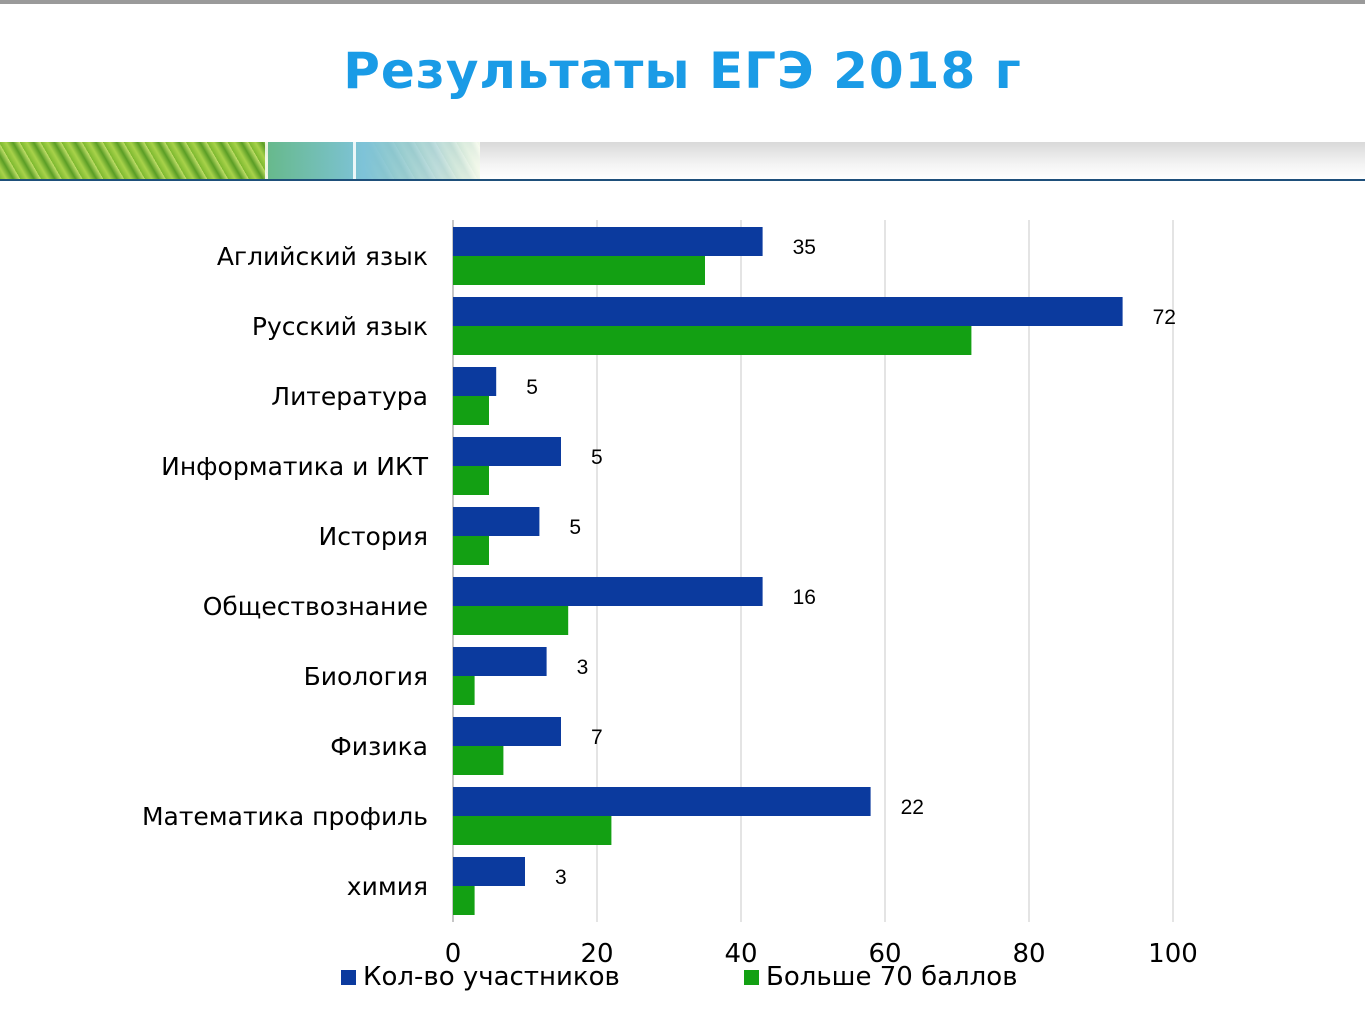  What do you see at coordinates (315, 606) in the screenshot?
I see `category-label-5: Обществознание` at bounding box center [315, 606].